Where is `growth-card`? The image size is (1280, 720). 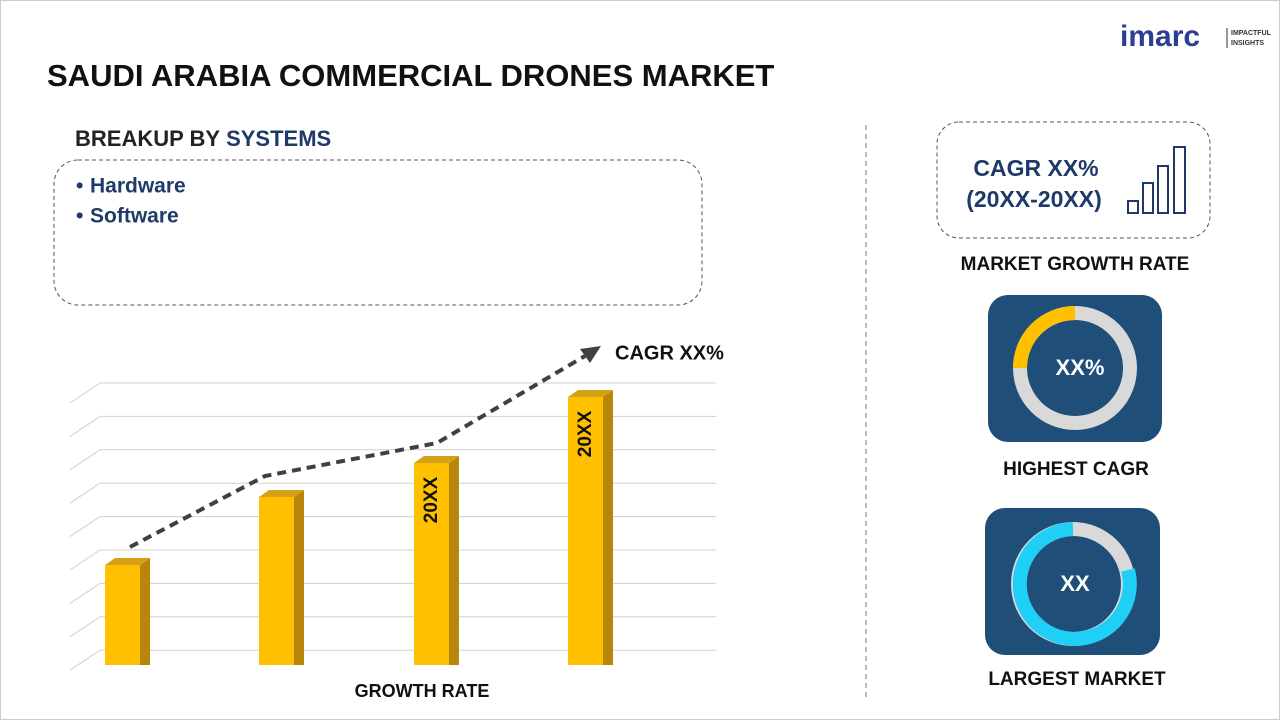
growth-card is located at coordinates (1073, 180).